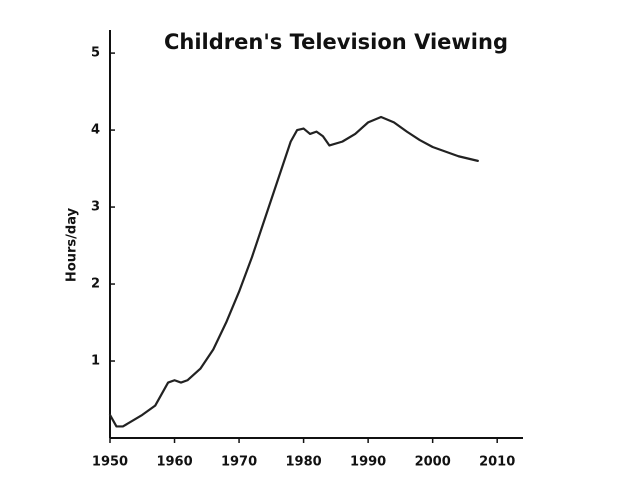 This screenshot has height=477, width=640. Describe the element at coordinates (239, 462) in the screenshot. I see `x-tick-label: 1970` at that location.